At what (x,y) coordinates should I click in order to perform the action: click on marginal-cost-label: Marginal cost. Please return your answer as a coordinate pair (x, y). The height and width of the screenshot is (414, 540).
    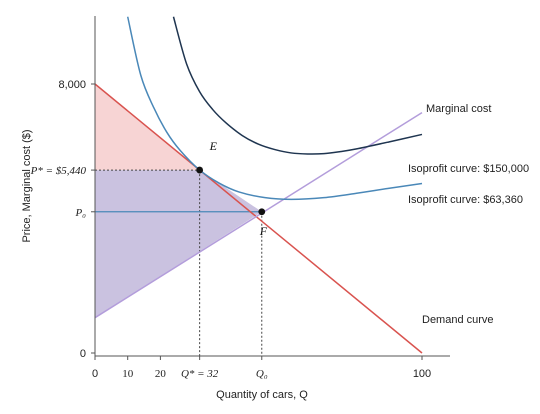
    Looking at the image, I should click on (458, 109).